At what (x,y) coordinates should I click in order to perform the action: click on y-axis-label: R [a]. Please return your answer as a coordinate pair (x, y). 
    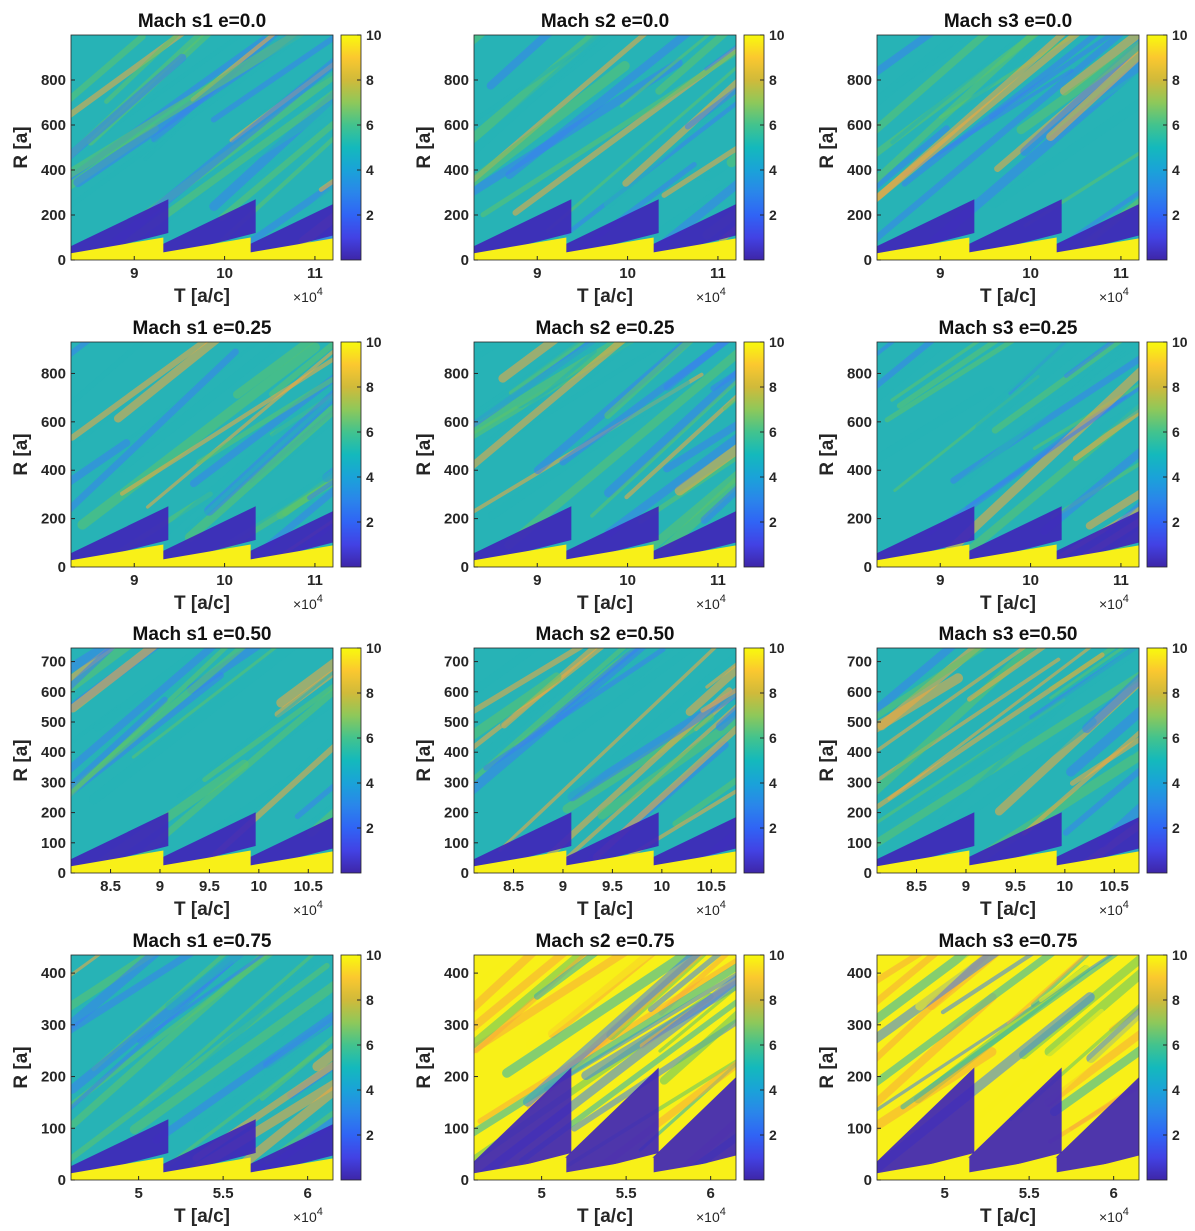
    Looking at the image, I should click on (827, 1067).